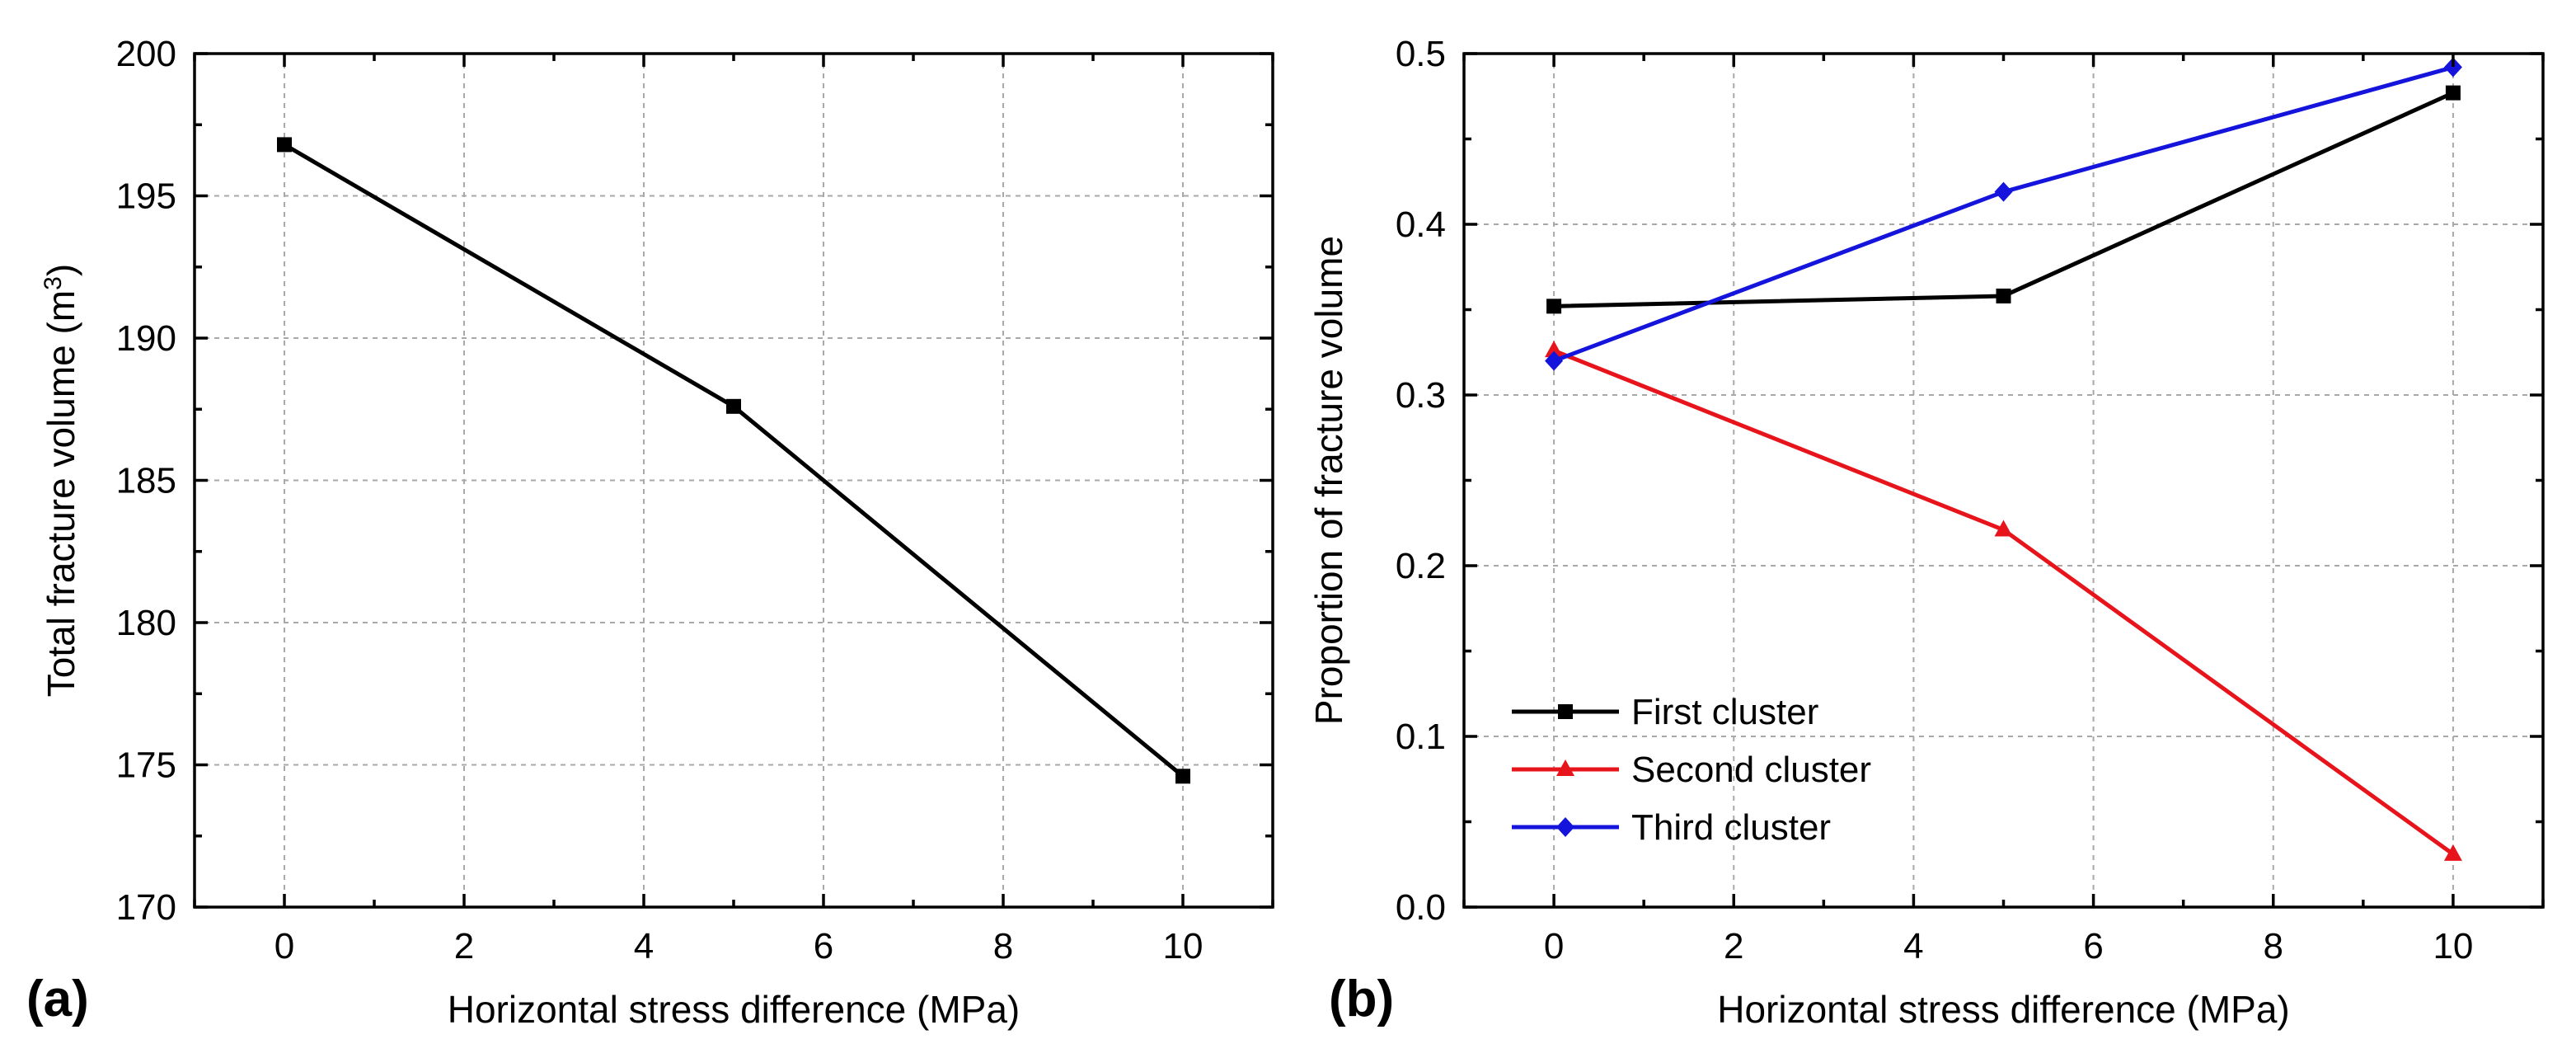 The image size is (2576, 1058). Describe the element at coordinates (1421, 737) in the screenshot. I see `y-tick-label: 0.1` at that location.